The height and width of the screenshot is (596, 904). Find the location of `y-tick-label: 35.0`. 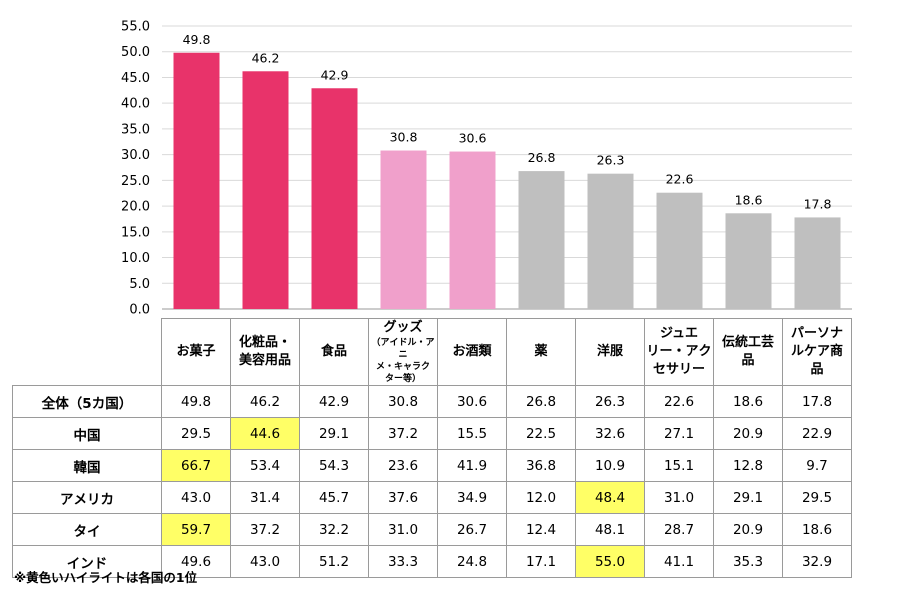

y-tick-label: 35.0 is located at coordinates (135, 129).